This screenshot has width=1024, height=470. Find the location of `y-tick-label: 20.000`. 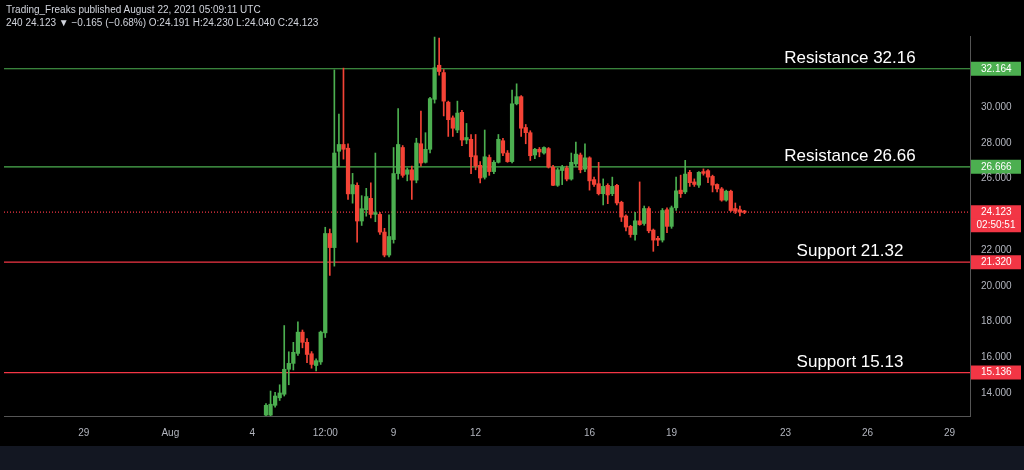

y-tick-label: 20.000 is located at coordinates (997, 285).